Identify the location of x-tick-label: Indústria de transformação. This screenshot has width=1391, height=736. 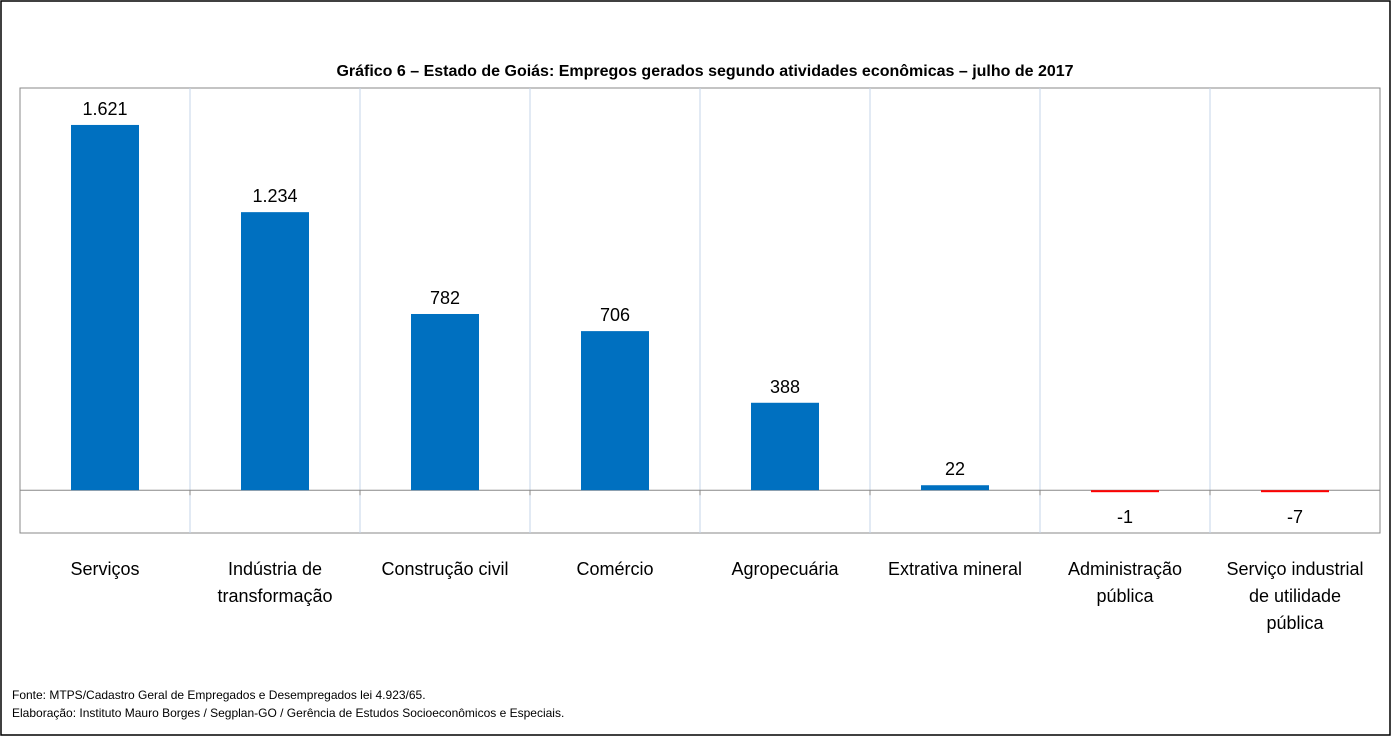
(274, 582).